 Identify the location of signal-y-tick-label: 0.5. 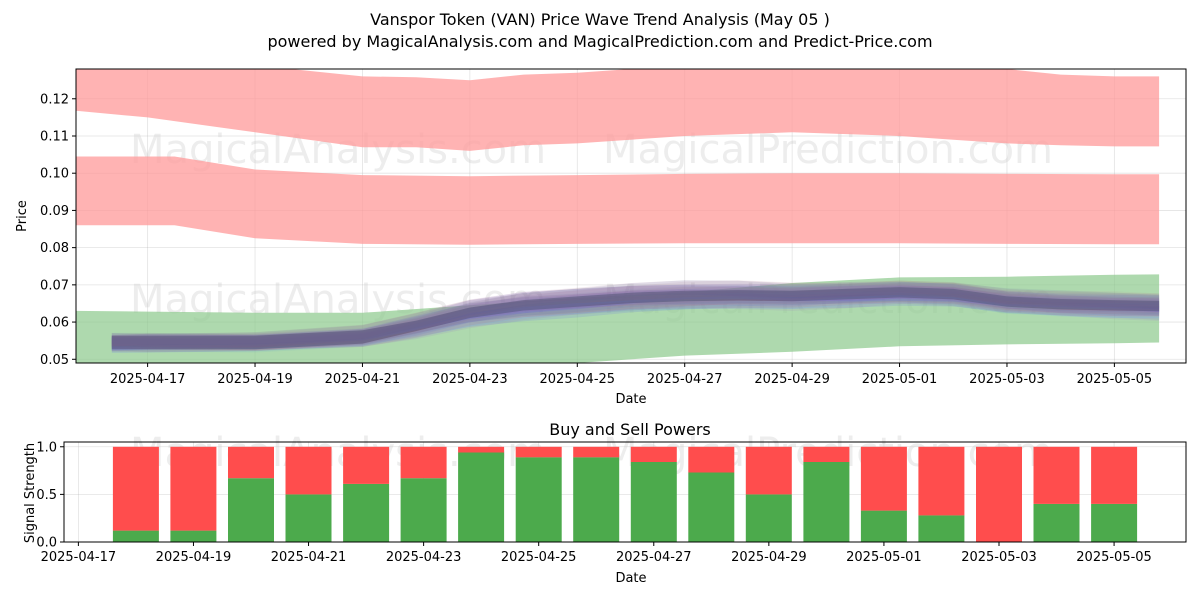
(46, 495).